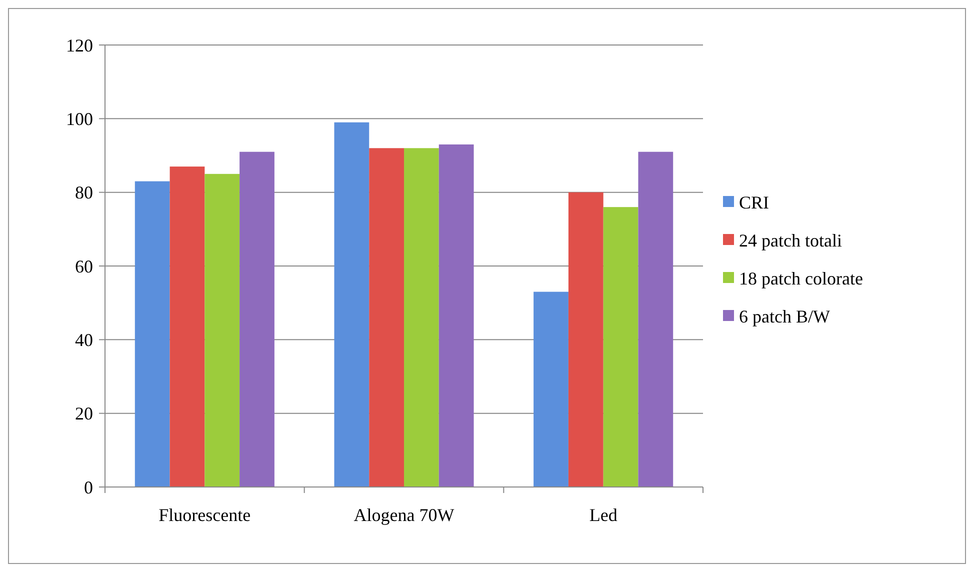 Image resolution: width=974 pixels, height=572 pixels. Describe the element at coordinates (801, 278) in the screenshot. I see `legend-label: 18 patch colorate` at that location.